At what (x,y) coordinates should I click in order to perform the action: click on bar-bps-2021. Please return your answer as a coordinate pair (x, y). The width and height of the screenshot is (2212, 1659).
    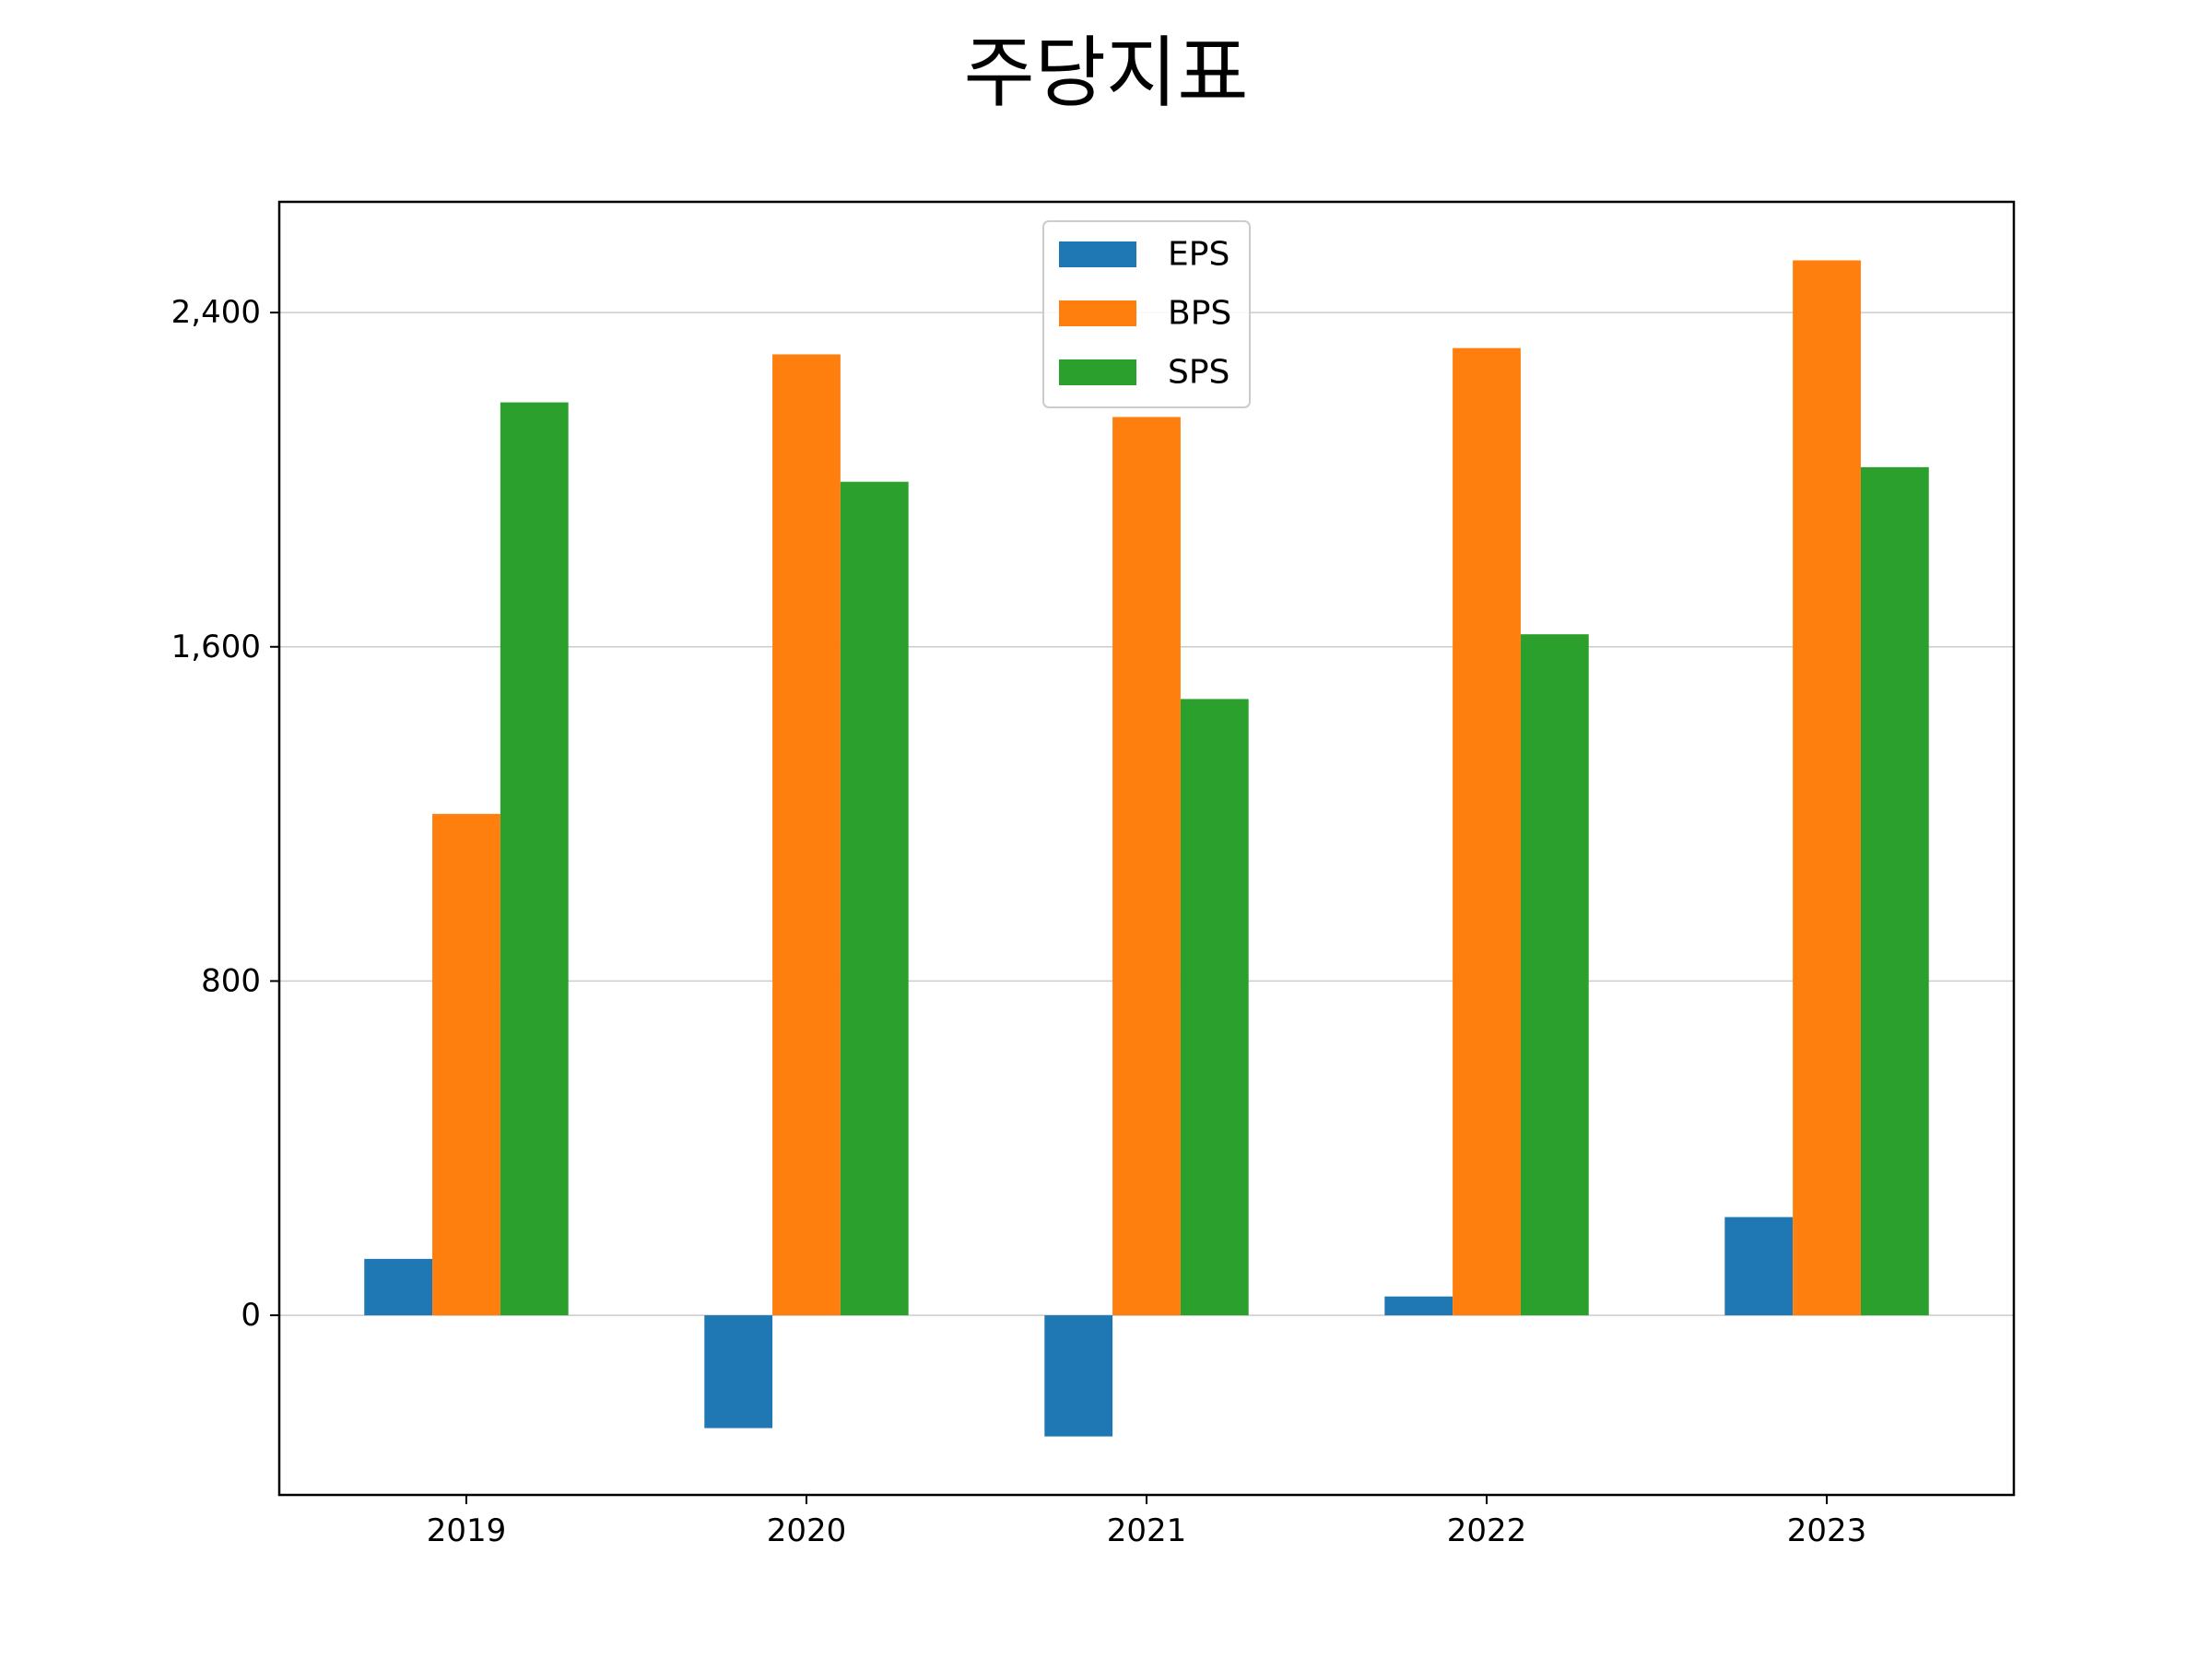
    Looking at the image, I should click on (1146, 866).